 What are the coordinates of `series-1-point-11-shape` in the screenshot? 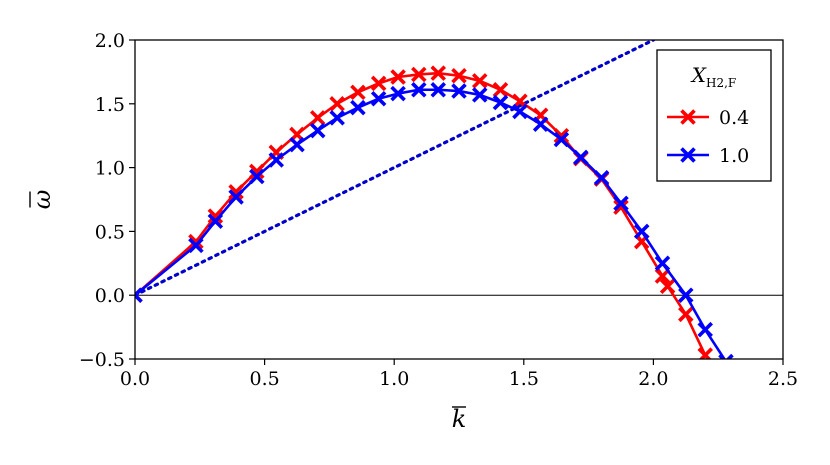 It's located at (378, 83).